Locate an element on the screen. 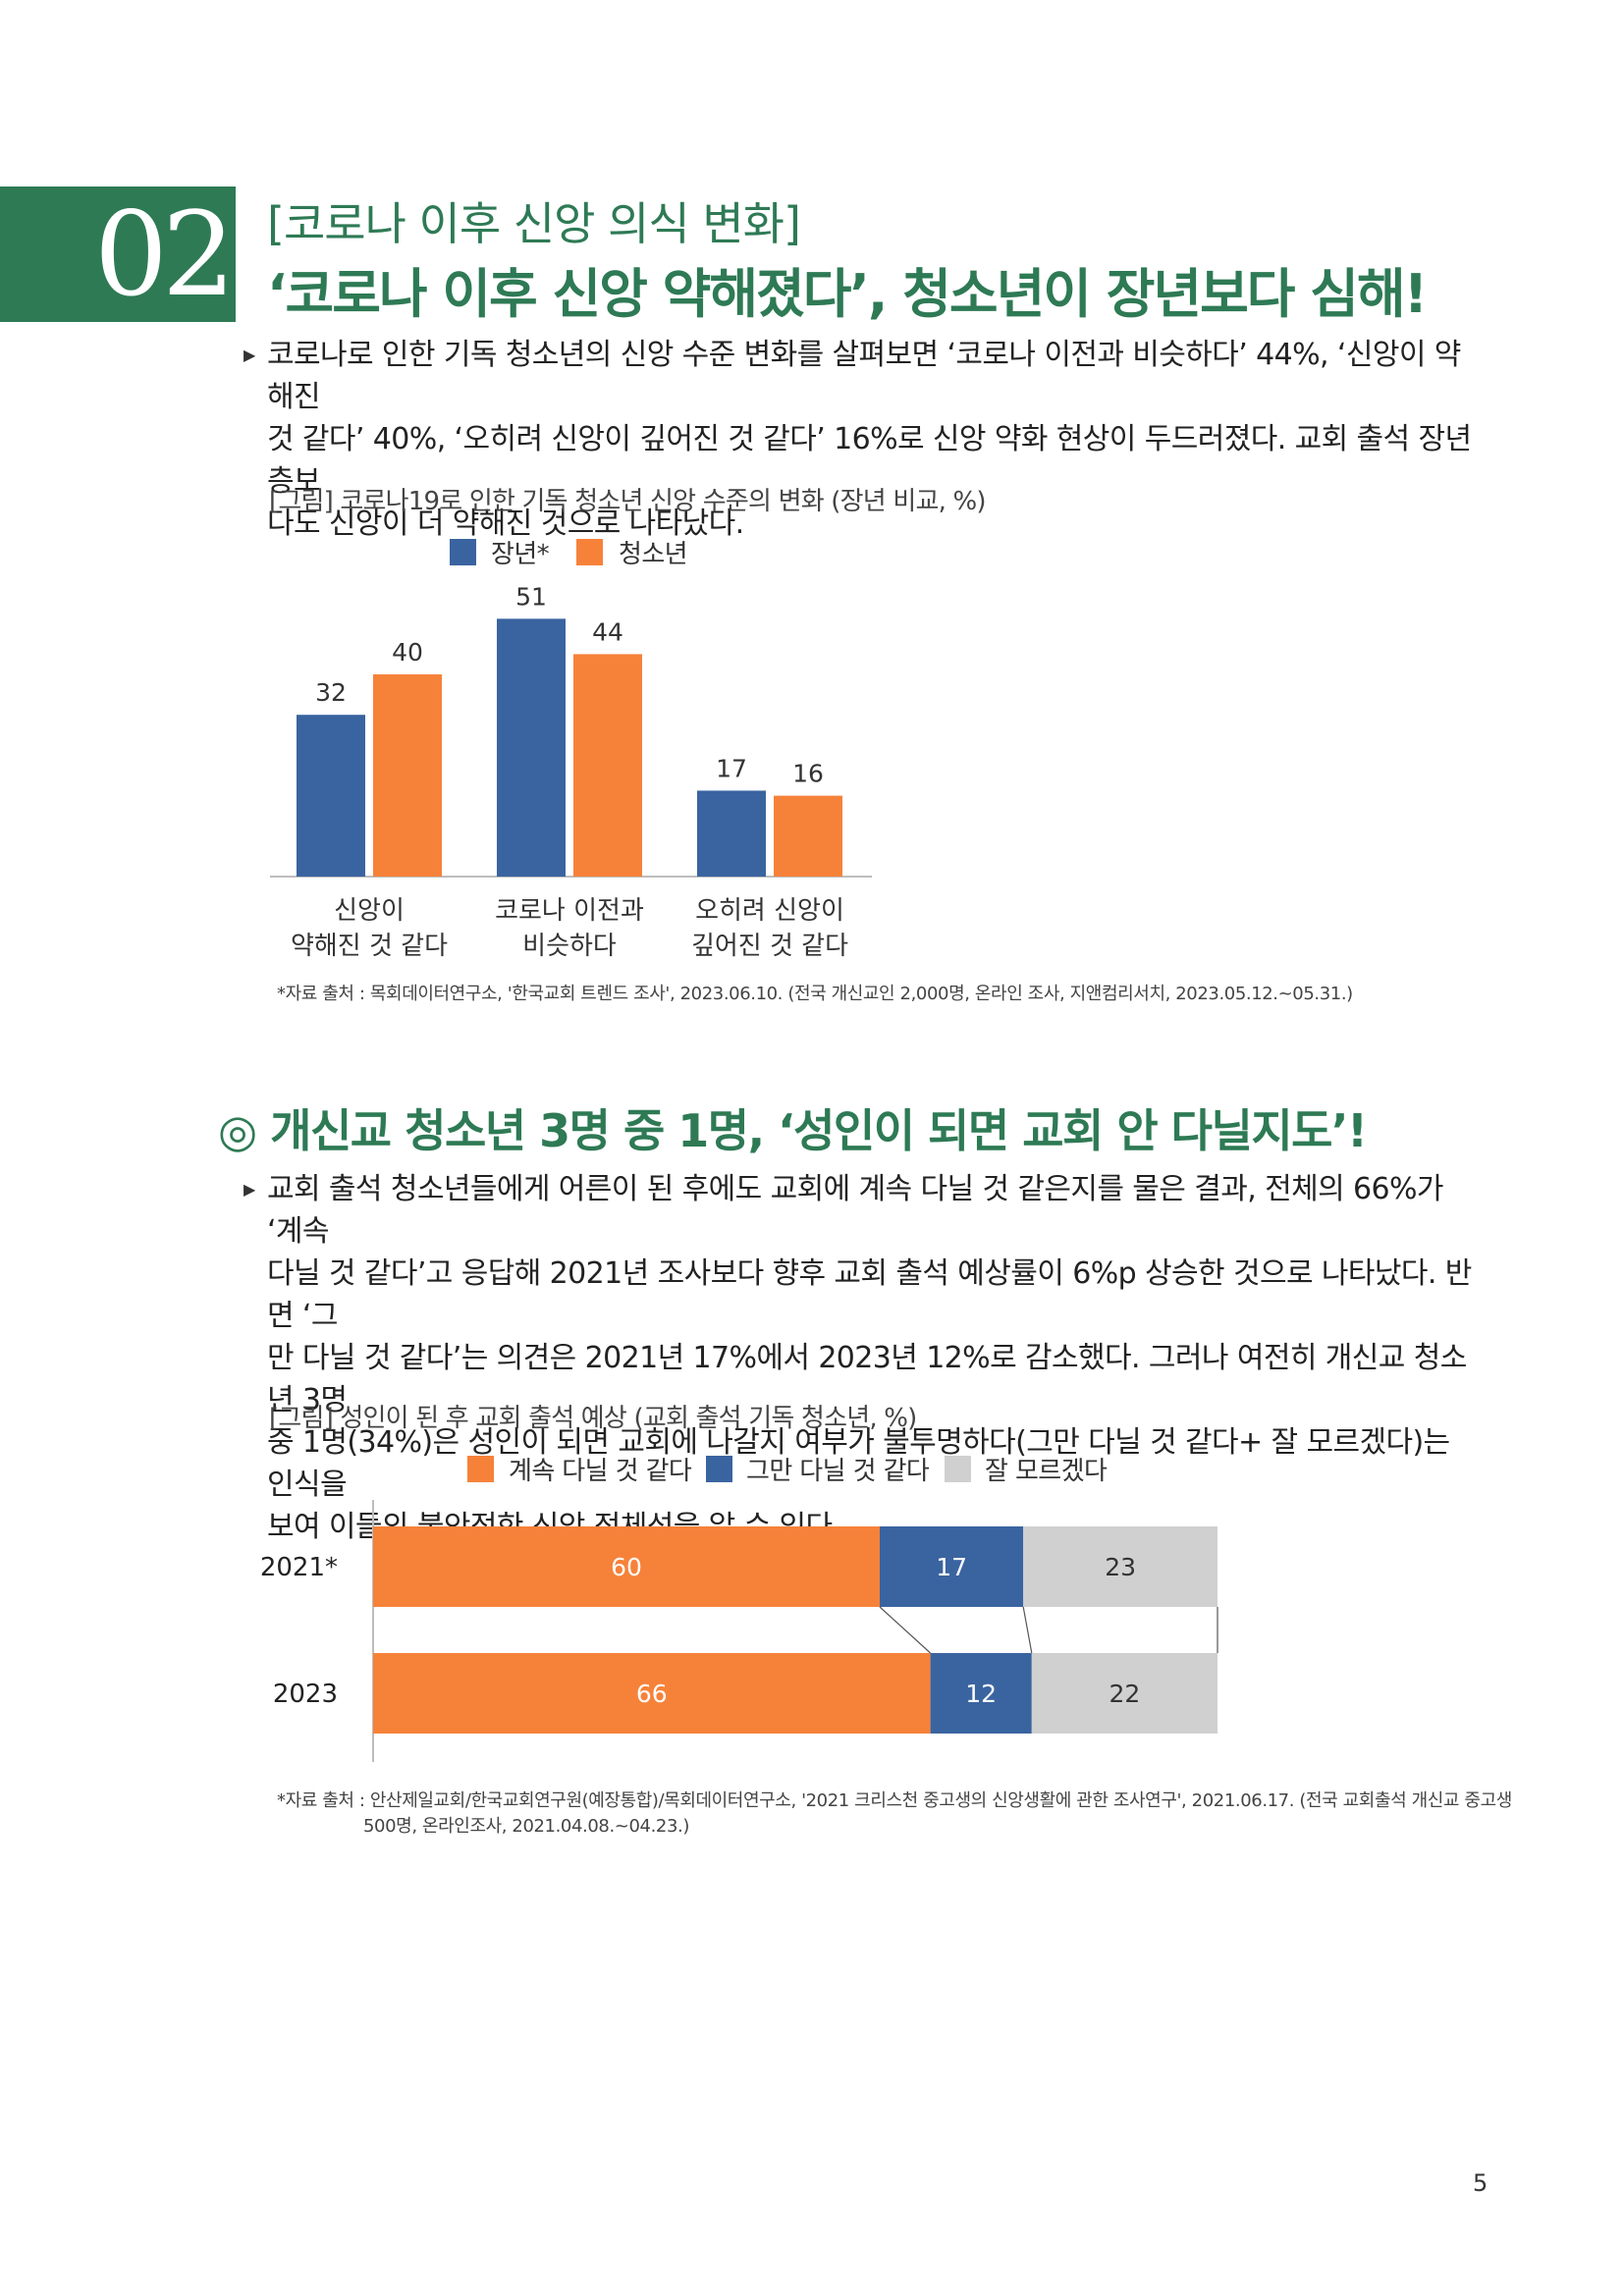  segment-value-label: 17 is located at coordinates (951, 1567).